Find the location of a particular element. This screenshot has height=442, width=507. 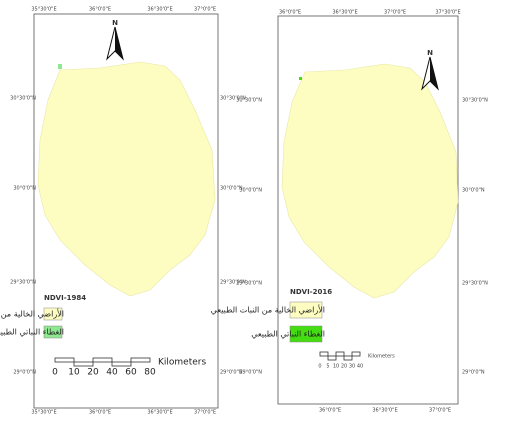

legend-label: الأراضي الخالية من الغطاء النباتي is located at coordinates (32, 314).